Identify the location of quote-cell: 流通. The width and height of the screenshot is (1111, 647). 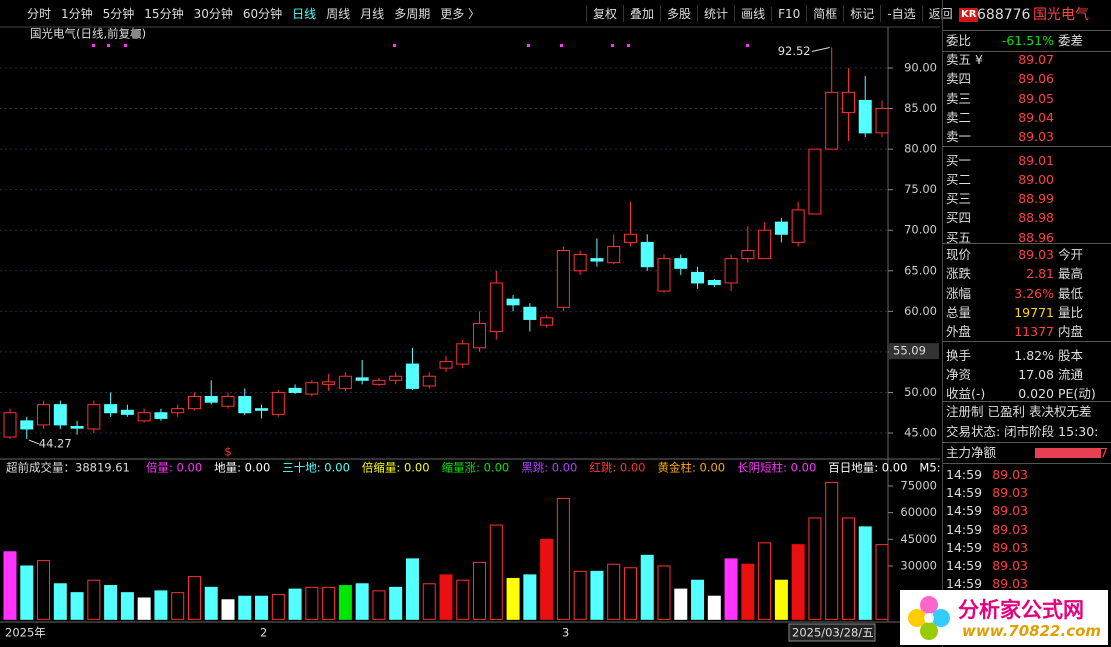
(1071, 374).